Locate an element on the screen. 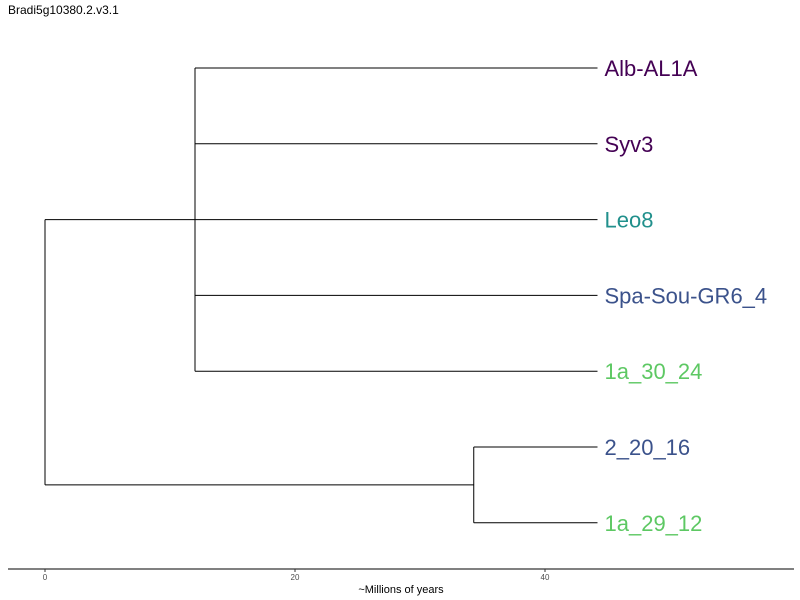  leaf-label: Spa-Sou-GR6_4 is located at coordinates (686, 295).